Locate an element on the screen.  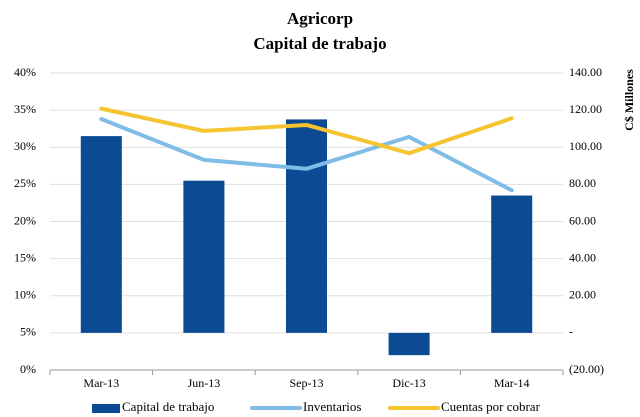
y2-tick-label: 40.00 is located at coordinates (582, 257).